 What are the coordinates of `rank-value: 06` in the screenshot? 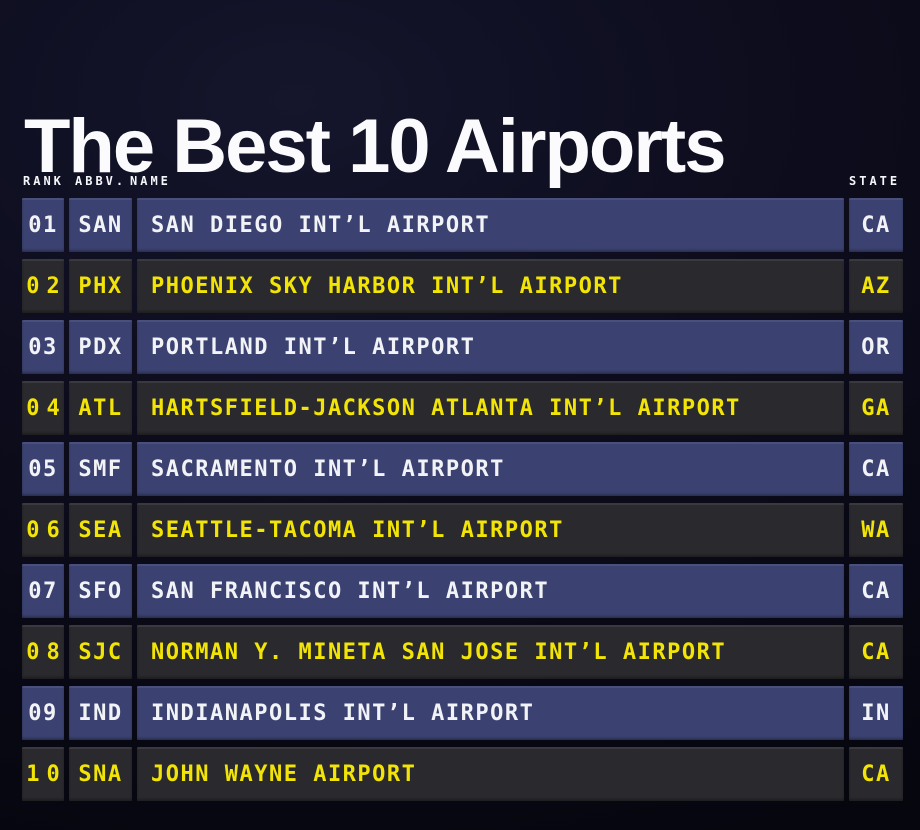 It's located at (46, 530).